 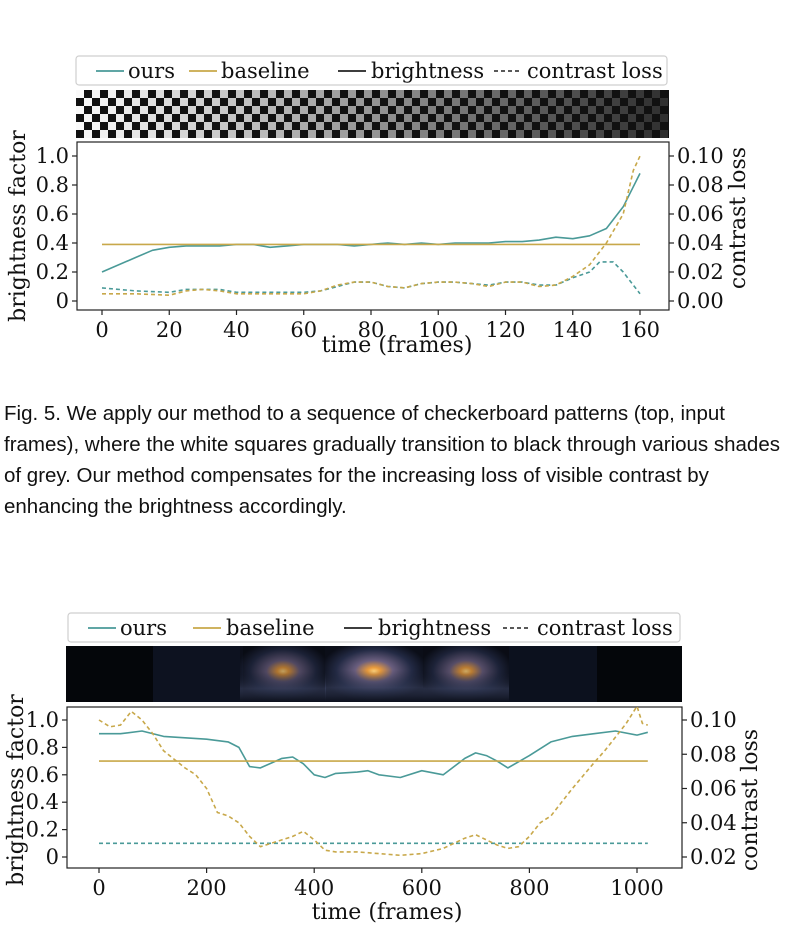 I want to click on legend-2-ours-label: ours, so click(x=143, y=628).